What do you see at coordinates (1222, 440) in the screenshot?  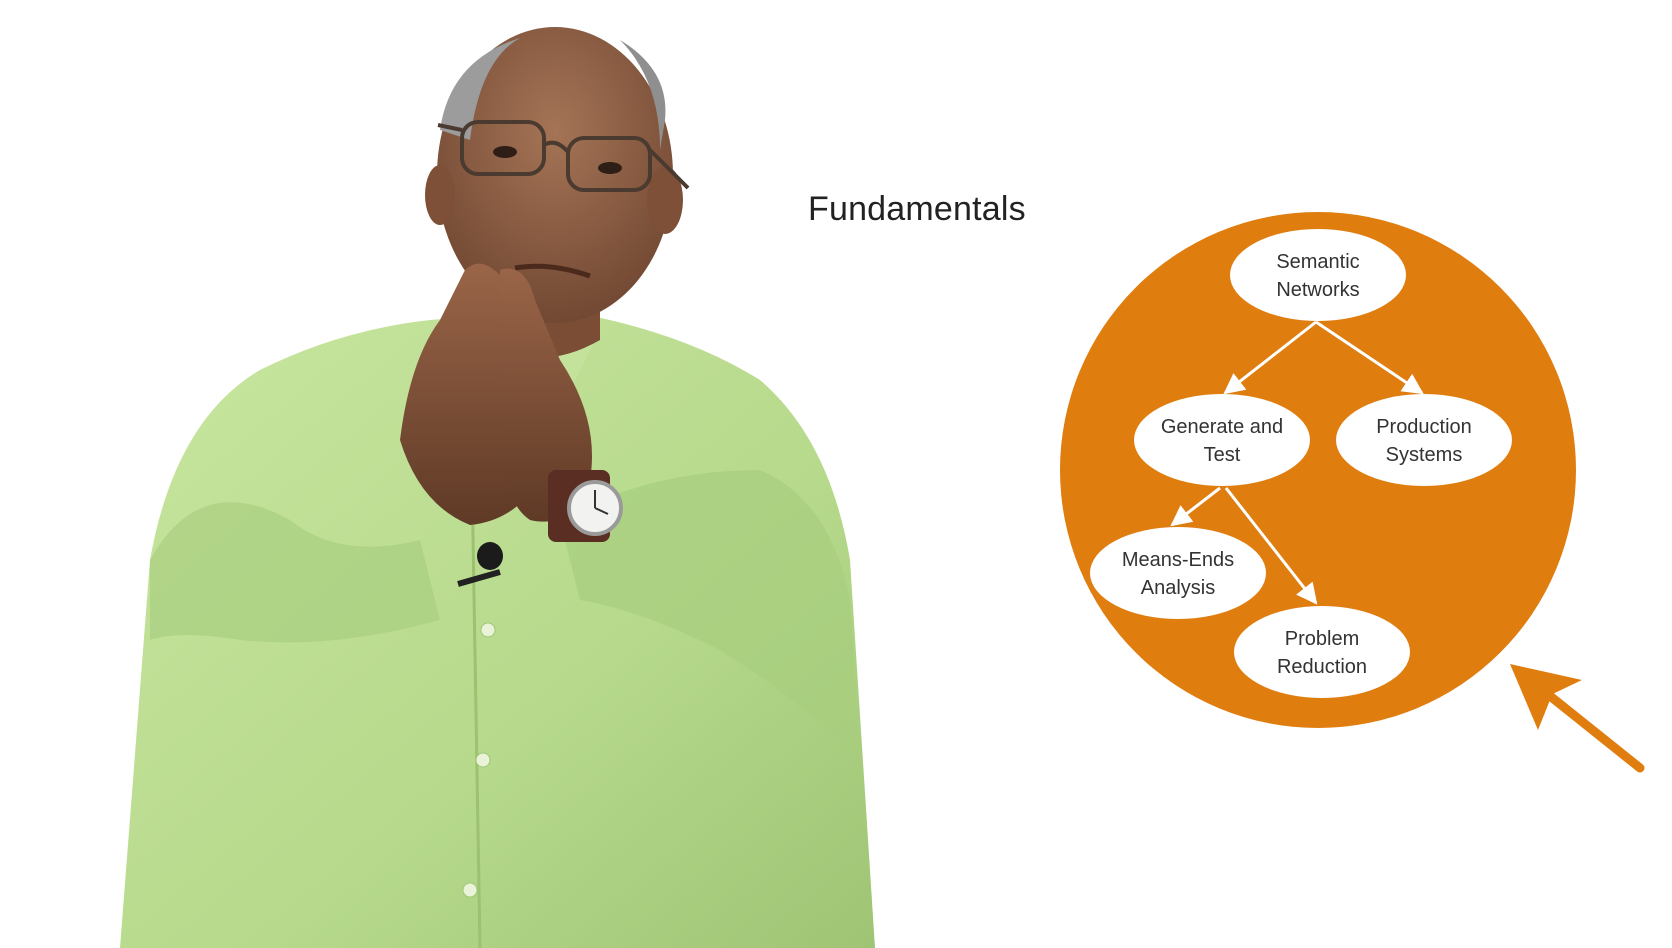 I see `node-generate-and-test: Generate and Test` at bounding box center [1222, 440].